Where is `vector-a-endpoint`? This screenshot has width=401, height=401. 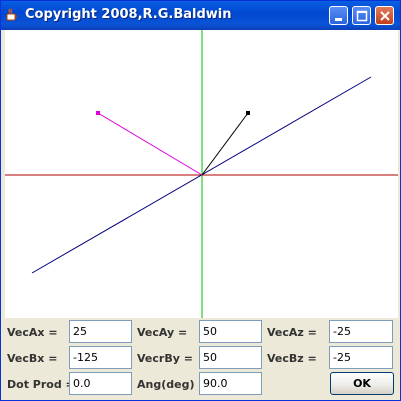 vector-a-endpoint is located at coordinates (248, 113).